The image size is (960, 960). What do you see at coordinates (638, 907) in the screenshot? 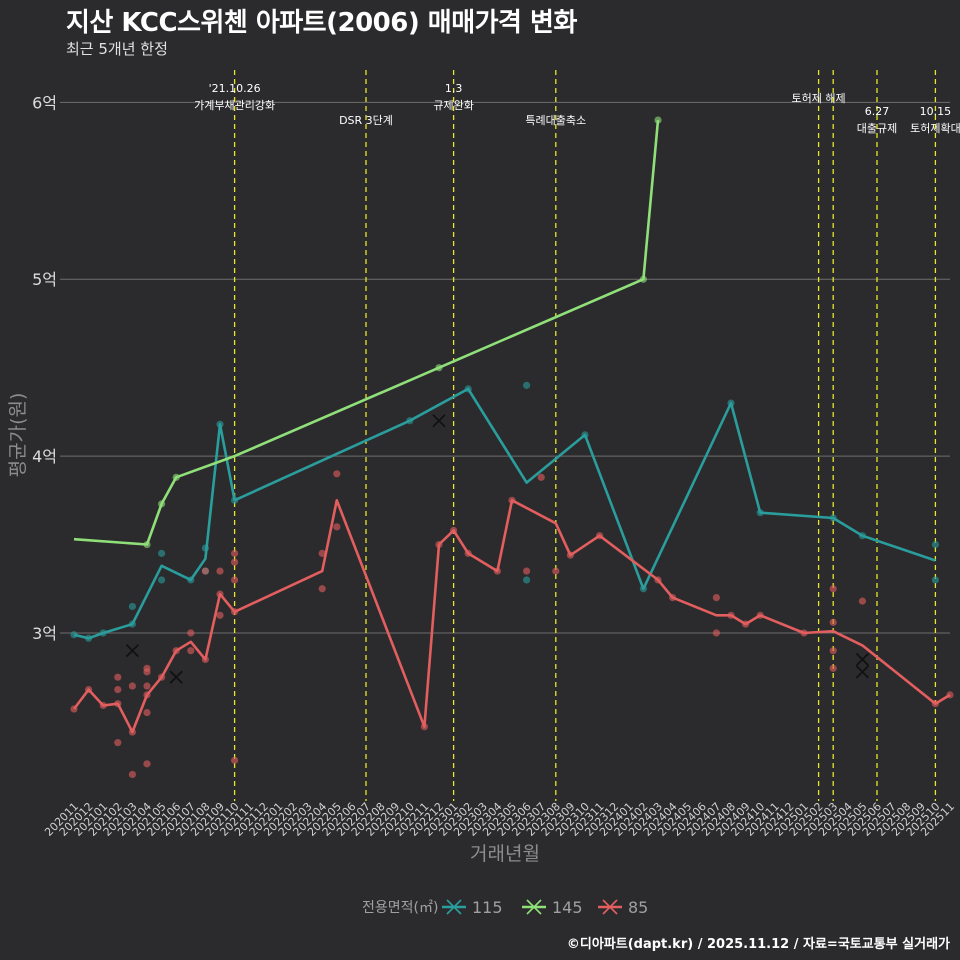
I see `legend-label: 85` at bounding box center [638, 907].